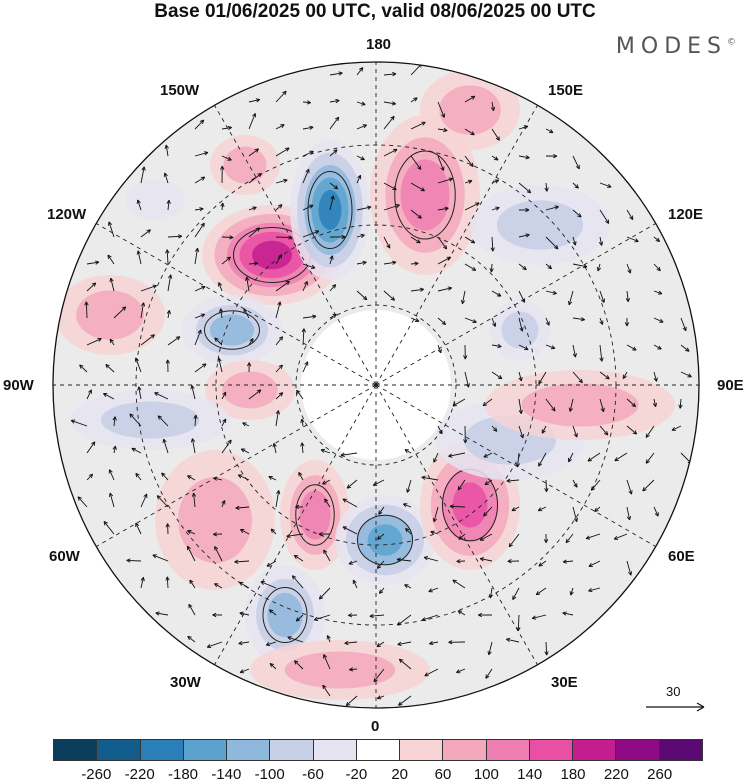  Describe the element at coordinates (673, 691) in the screenshot. I see `vector-scale-label: 30` at that location.